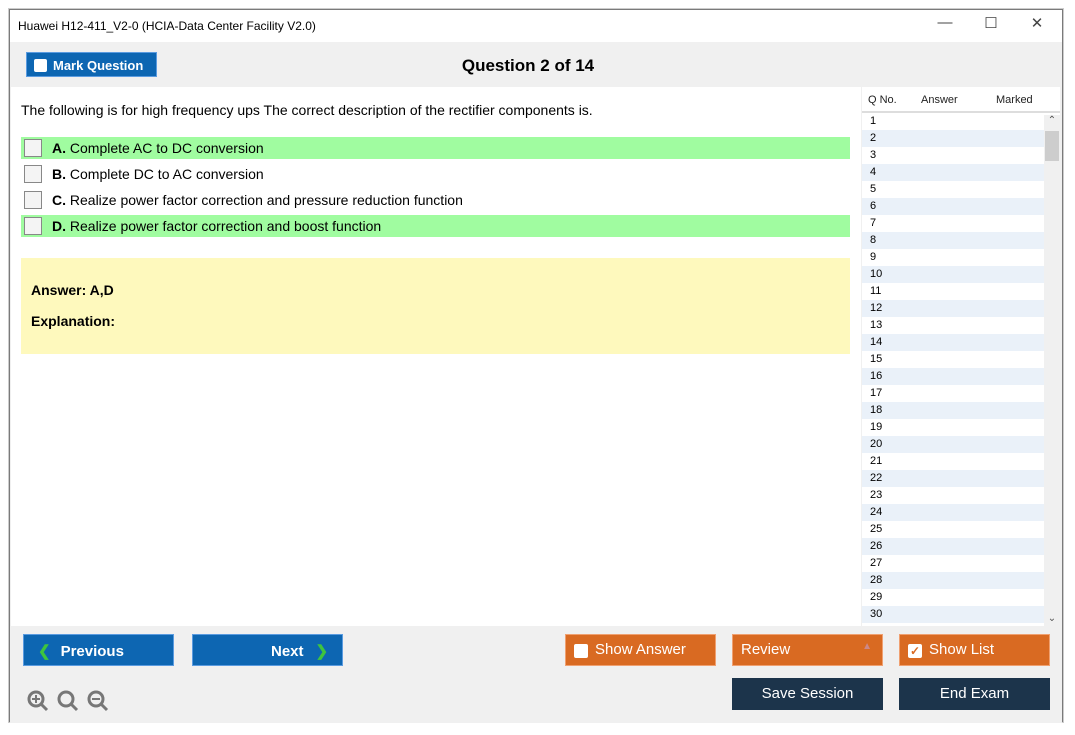 This screenshot has height=735, width=1075. What do you see at coordinates (939, 100) in the screenshot?
I see `header-answer: Answer` at bounding box center [939, 100].